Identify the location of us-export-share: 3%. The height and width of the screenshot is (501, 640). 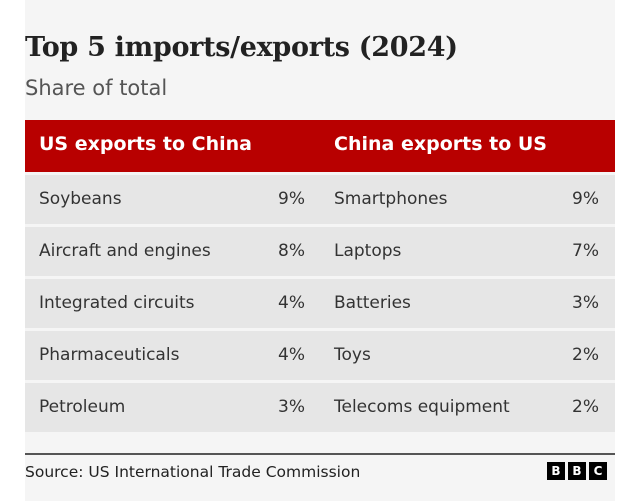
(291, 407).